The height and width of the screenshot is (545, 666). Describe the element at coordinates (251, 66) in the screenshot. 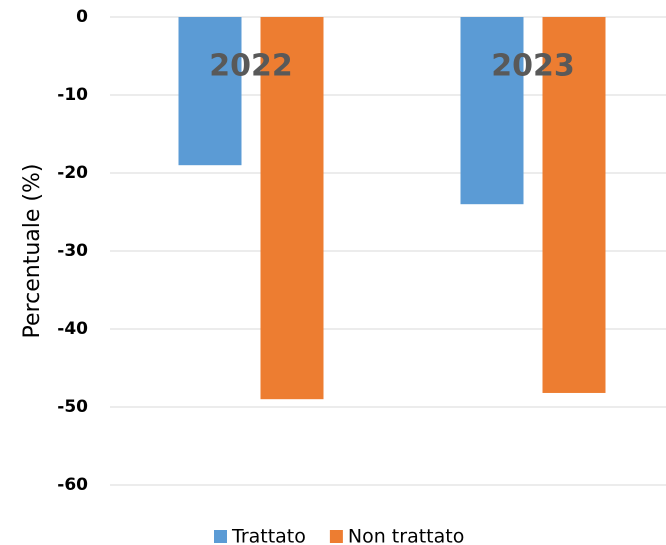

I see `category-label: 2022` at that location.